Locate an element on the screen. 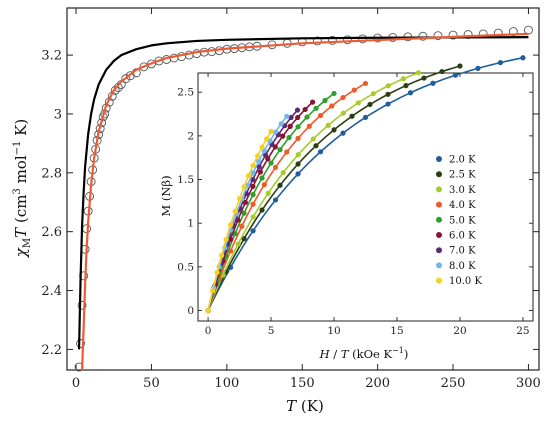 This screenshot has width=550, height=421. x-tick-label: 50 is located at coordinates (151, 383).